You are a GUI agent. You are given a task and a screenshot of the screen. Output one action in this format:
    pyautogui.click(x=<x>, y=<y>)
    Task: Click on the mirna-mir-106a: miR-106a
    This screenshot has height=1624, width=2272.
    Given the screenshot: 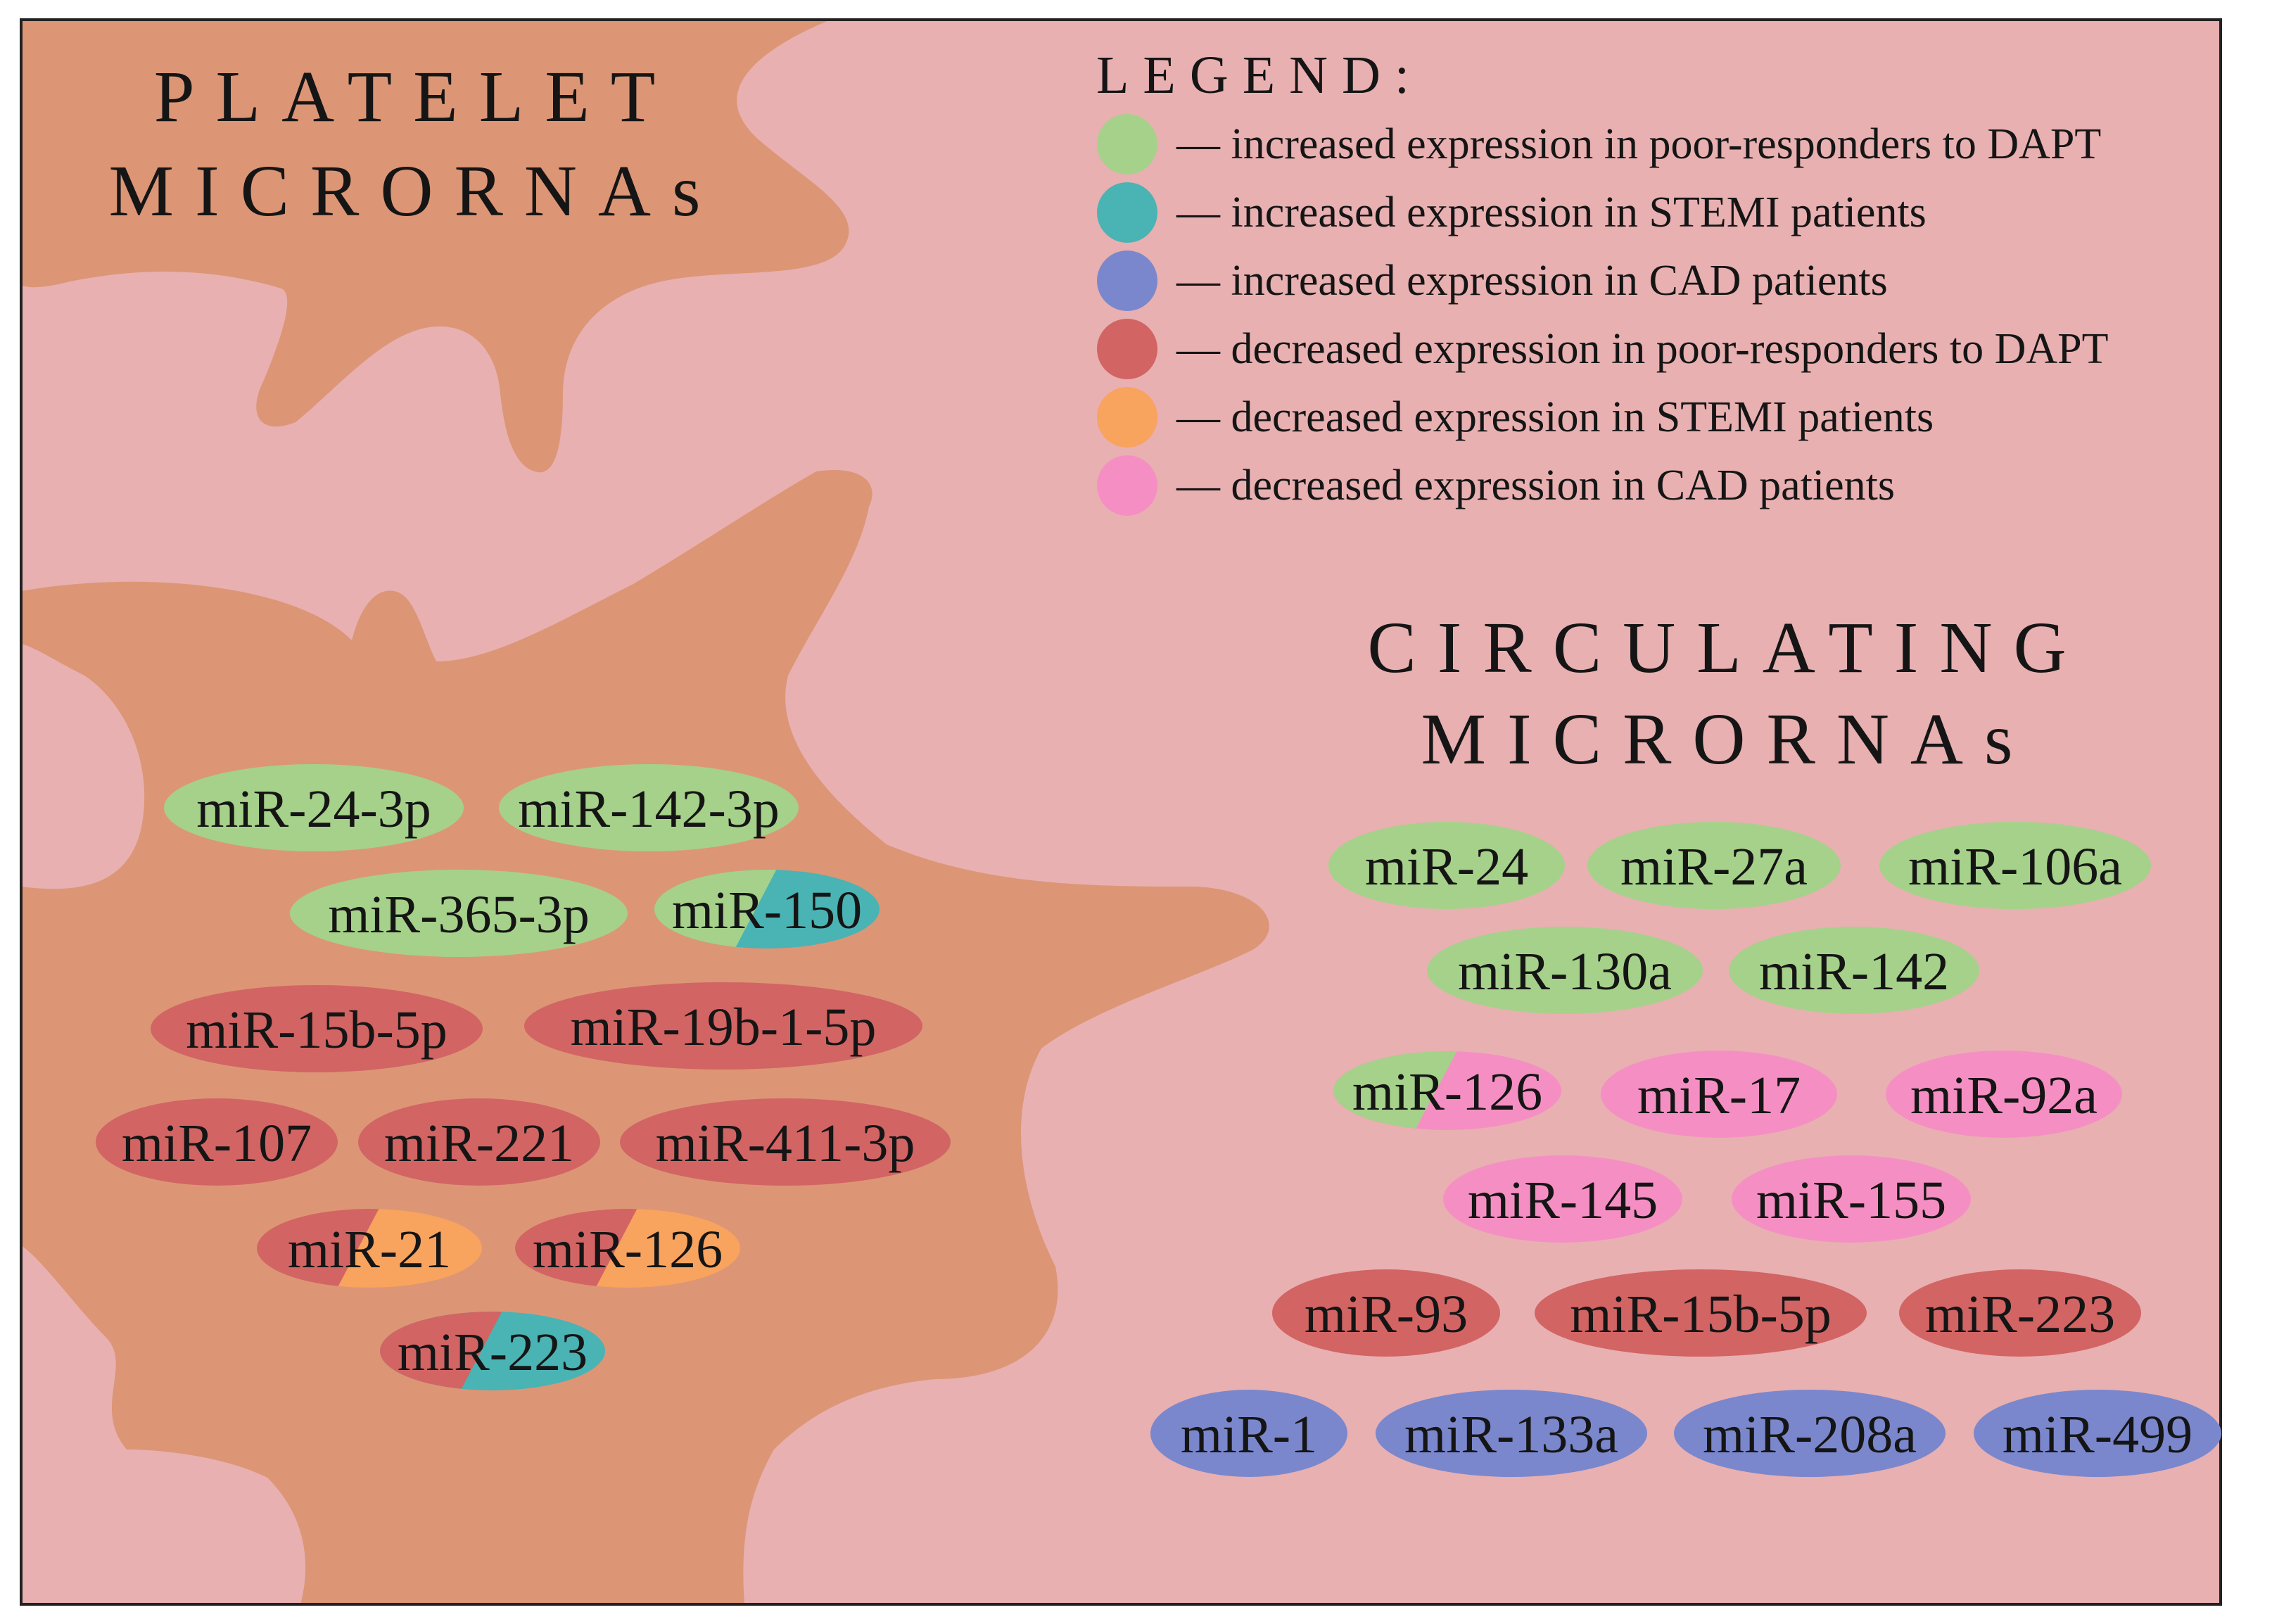 What is the action you would take?
    pyautogui.click(x=2015, y=865)
    